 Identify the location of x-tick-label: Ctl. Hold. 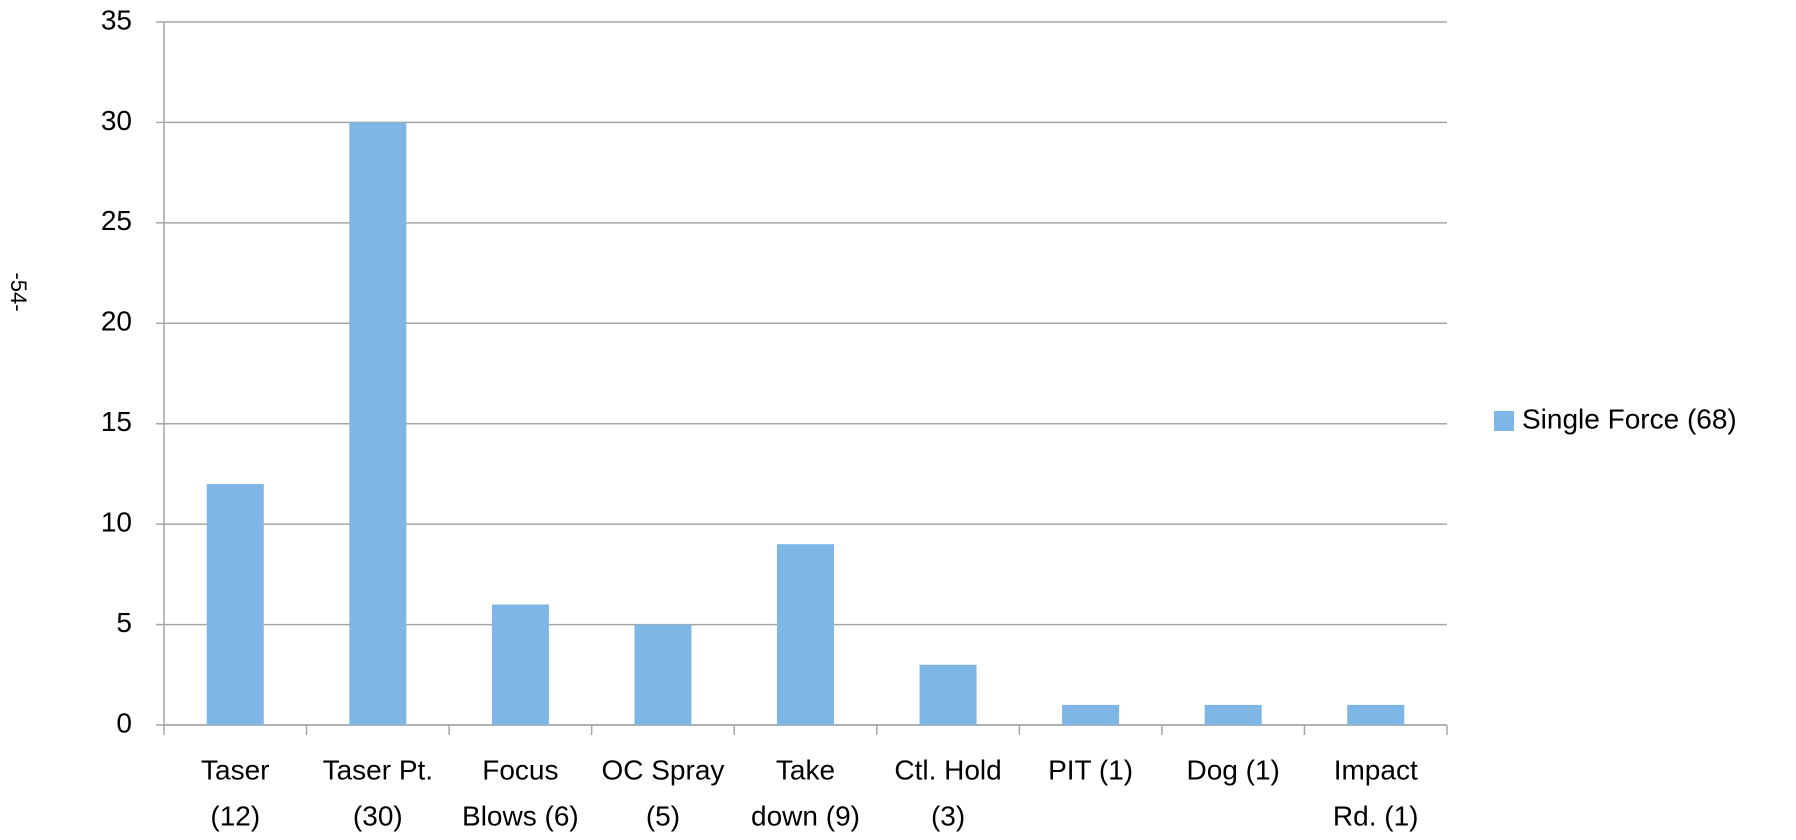
(947, 769).